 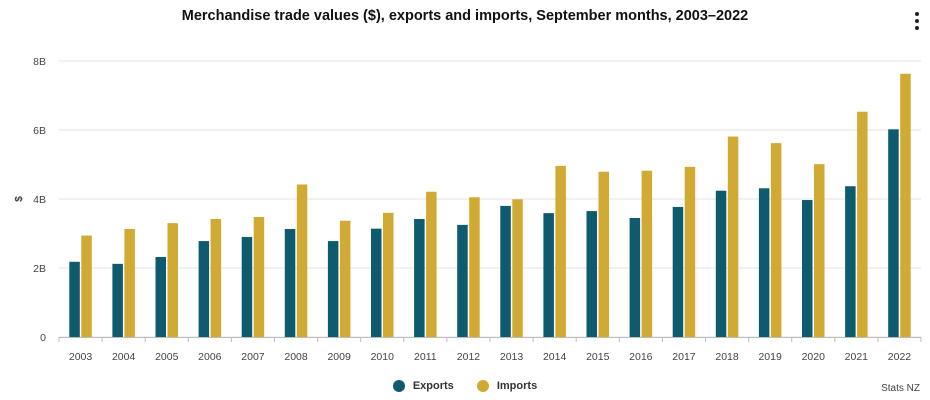 What do you see at coordinates (517, 386) in the screenshot?
I see `legend-label-imports: Imports` at bounding box center [517, 386].